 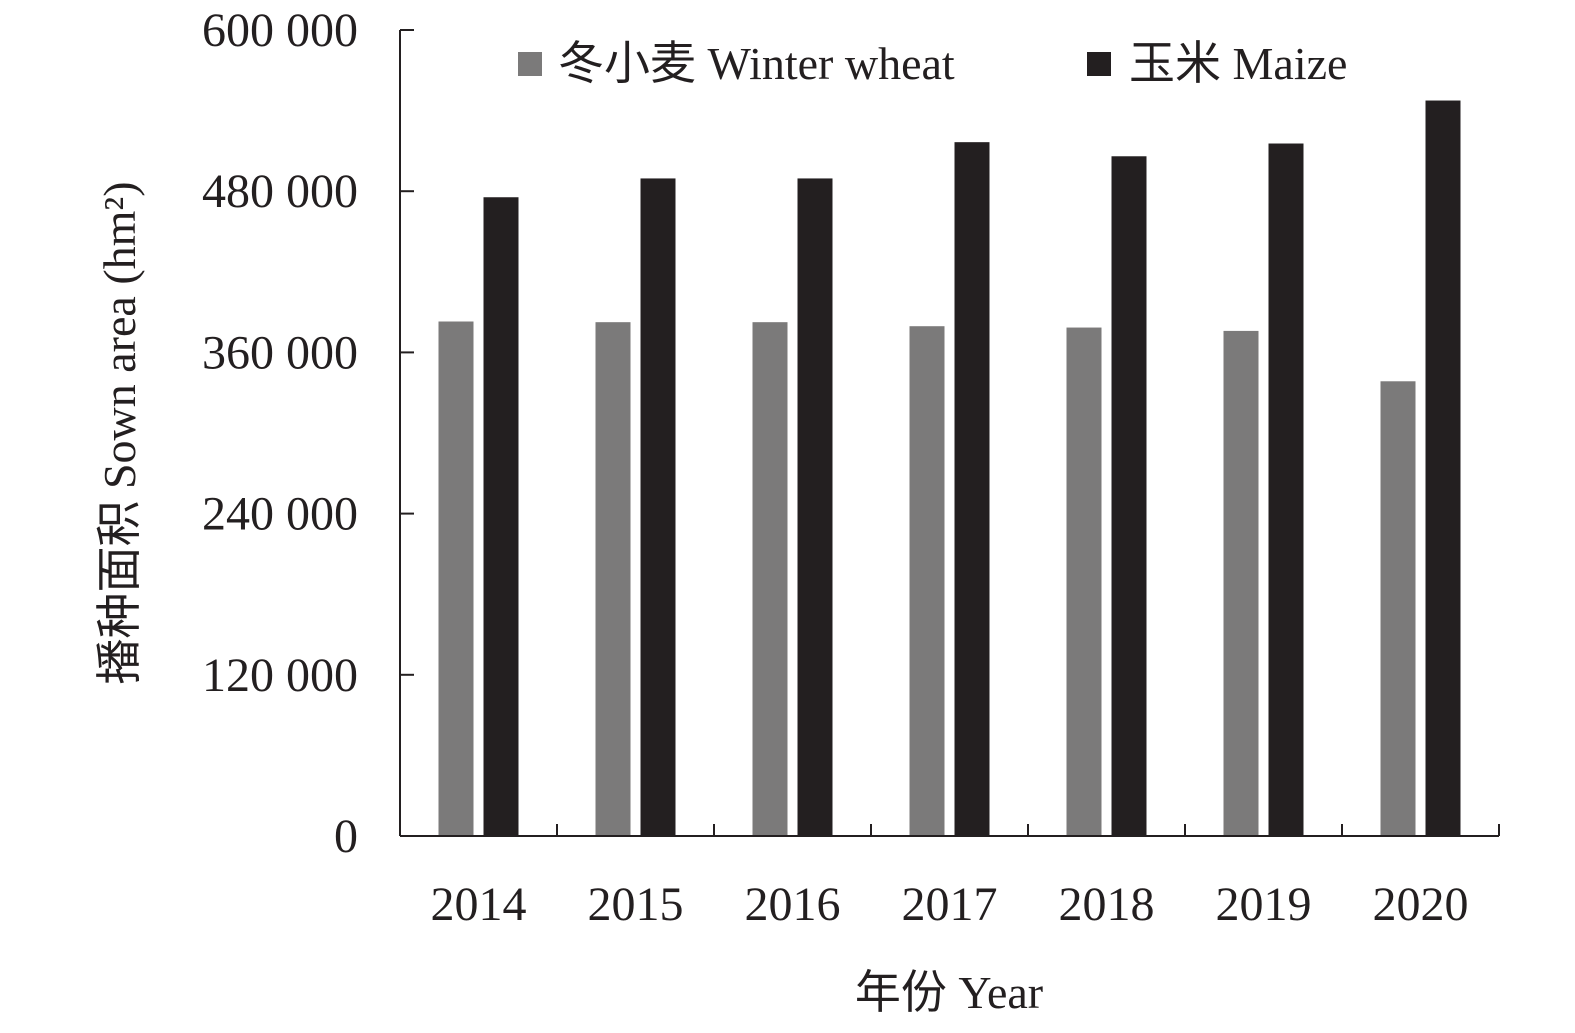 I want to click on legend-swatch-winter-wheat, so click(x=530, y=64).